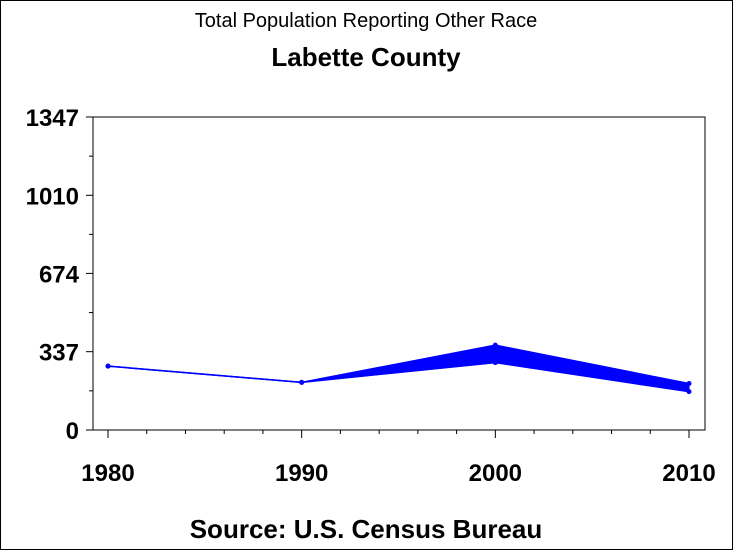 Image resolution: width=733 pixels, height=550 pixels. Describe the element at coordinates (366, 57) in the screenshot. I see `chart-subtitle: Labette County` at that location.